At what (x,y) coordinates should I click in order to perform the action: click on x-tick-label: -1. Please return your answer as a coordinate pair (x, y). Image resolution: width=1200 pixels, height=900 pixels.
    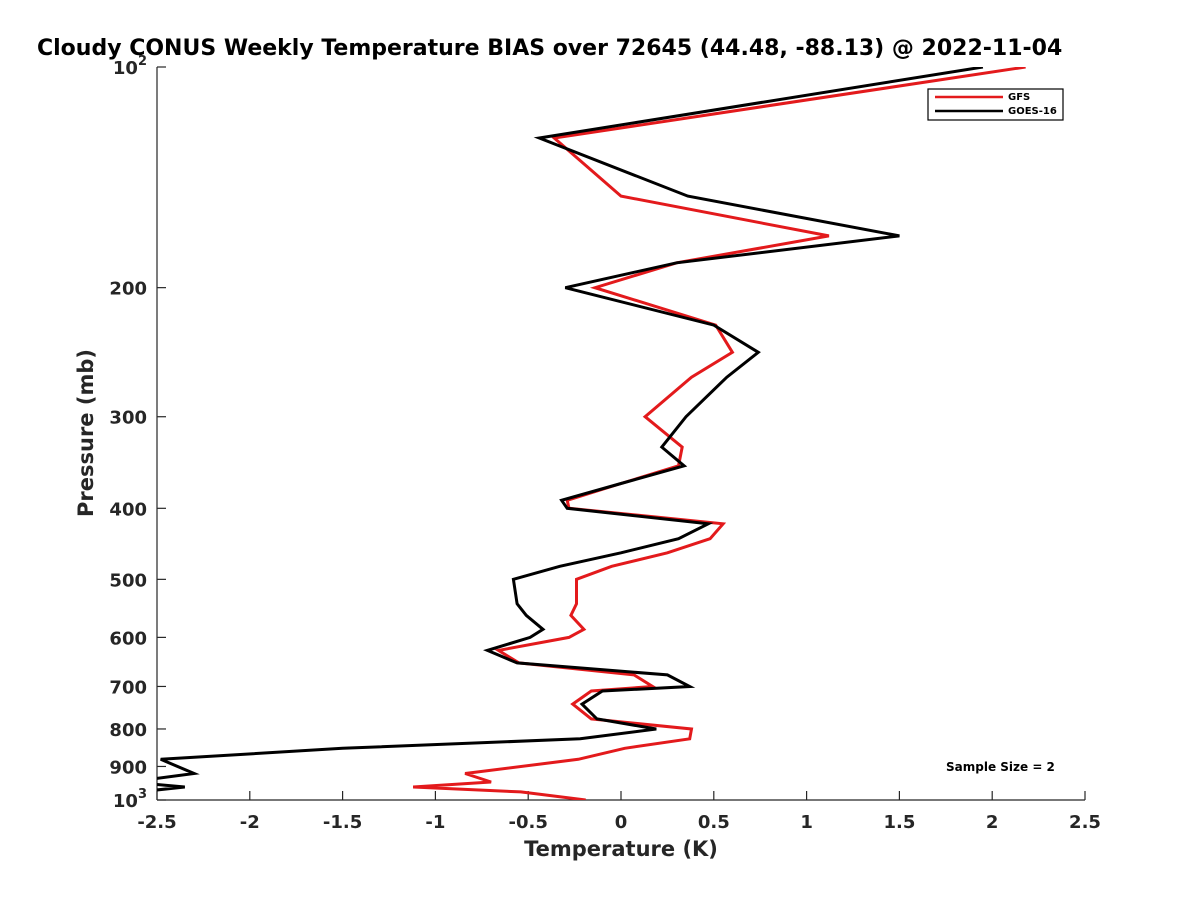
    Looking at the image, I should click on (435, 822).